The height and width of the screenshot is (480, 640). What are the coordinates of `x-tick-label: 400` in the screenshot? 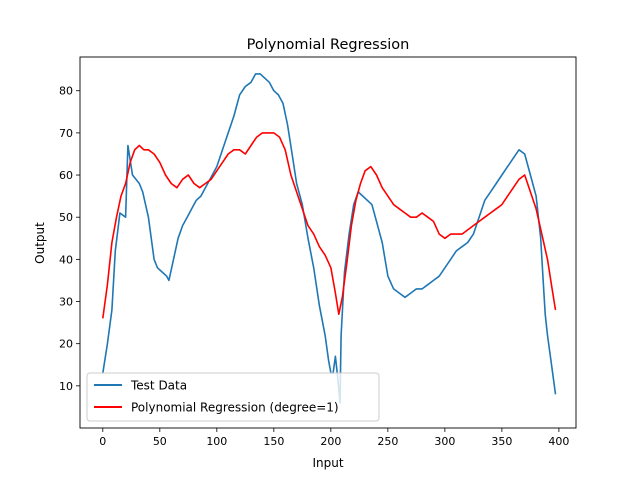 It's located at (558, 441).